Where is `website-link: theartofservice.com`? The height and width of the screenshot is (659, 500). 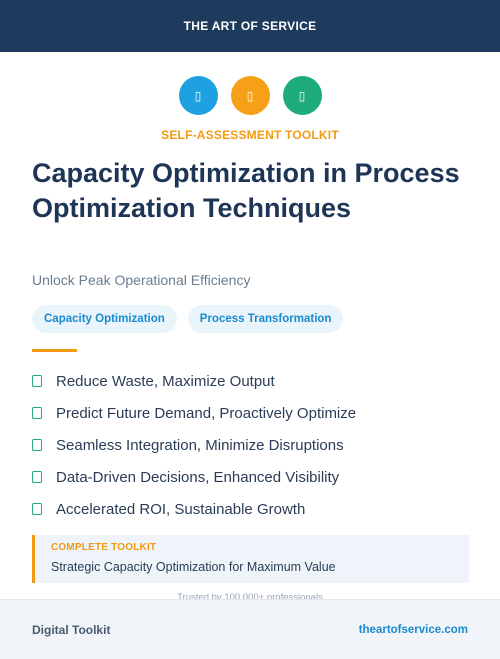 website-link: theartofservice.com is located at coordinates (413, 629).